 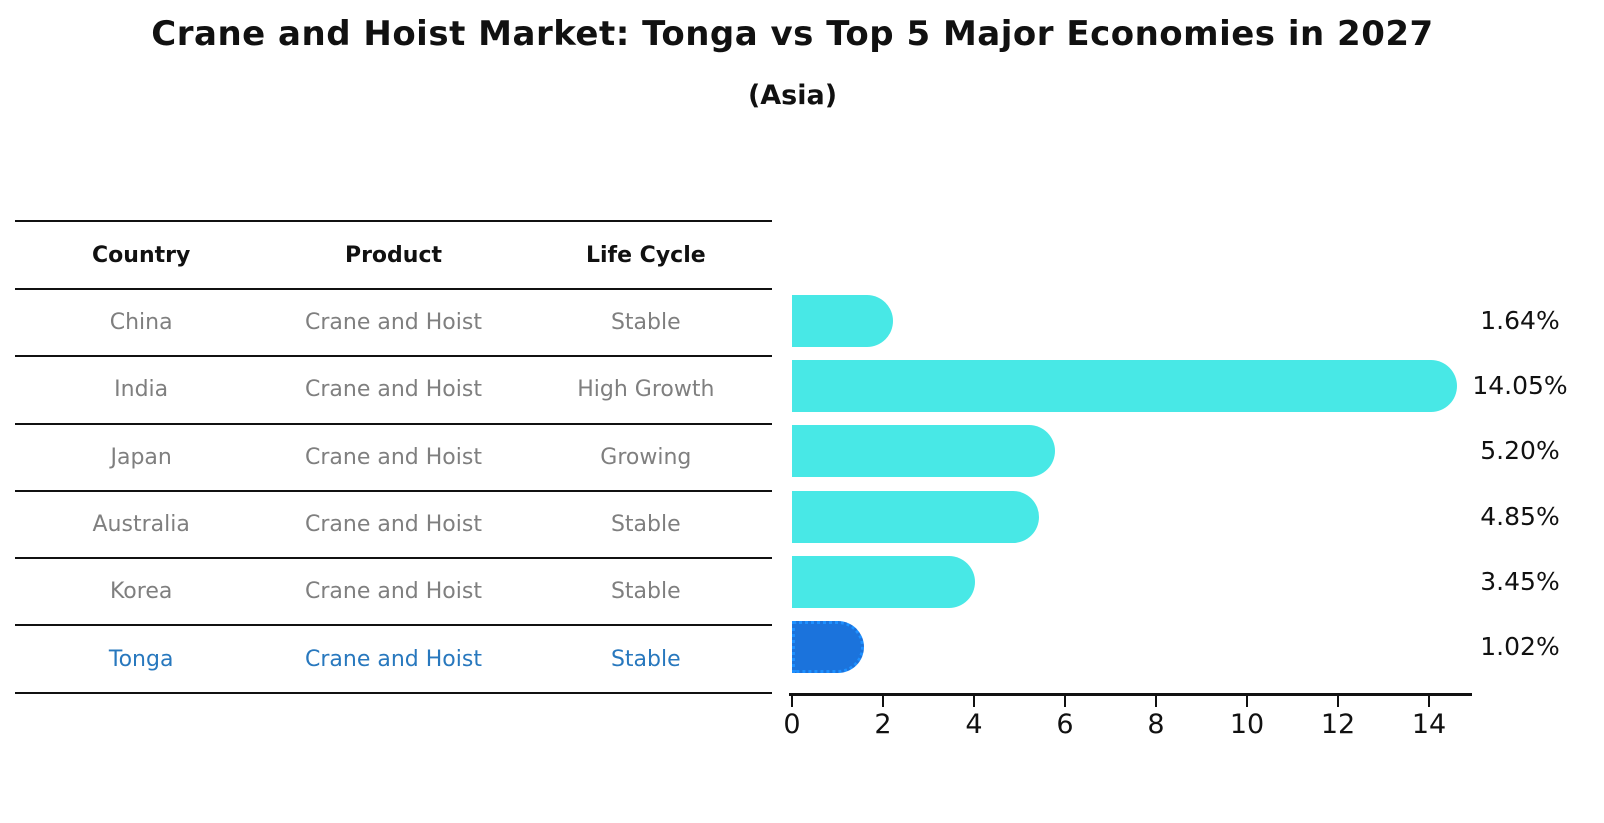 I want to click on column-header-country: Country, so click(x=141, y=255).